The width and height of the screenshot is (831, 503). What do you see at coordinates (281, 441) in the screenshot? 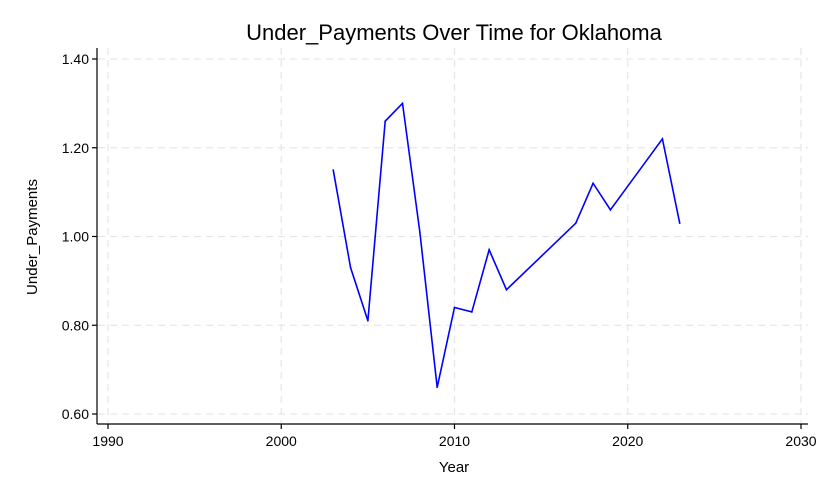
I see `x-tick-label-1: 2000` at bounding box center [281, 441].